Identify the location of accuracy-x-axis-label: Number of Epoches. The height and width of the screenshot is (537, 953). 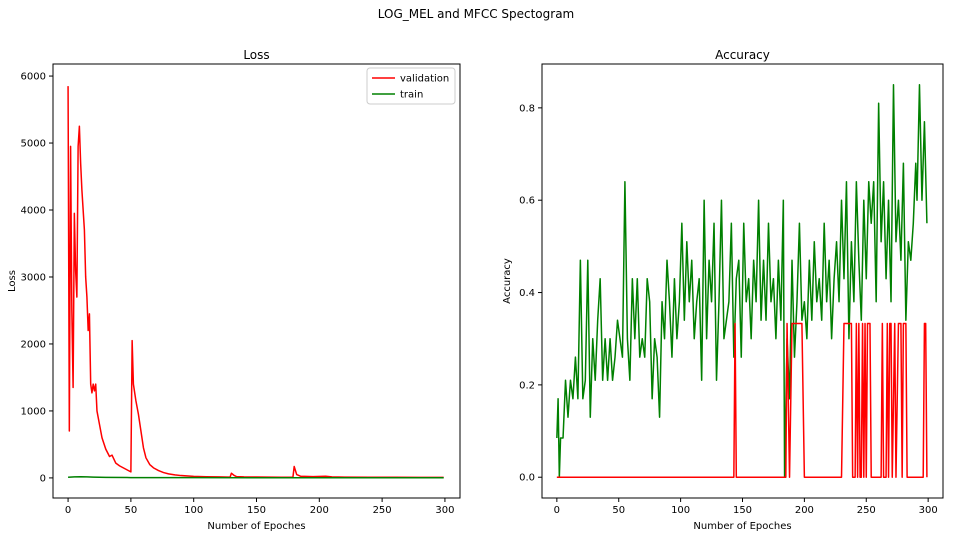
(742, 526).